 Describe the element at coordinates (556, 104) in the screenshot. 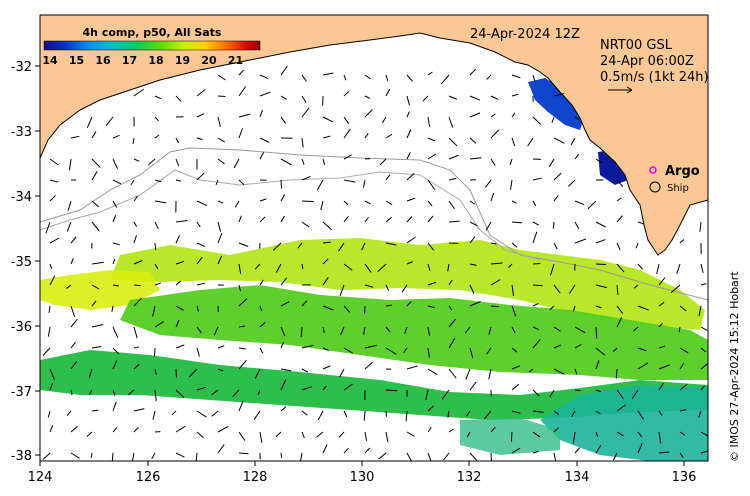

I see `sst-patch-blue-coast-north` at that location.